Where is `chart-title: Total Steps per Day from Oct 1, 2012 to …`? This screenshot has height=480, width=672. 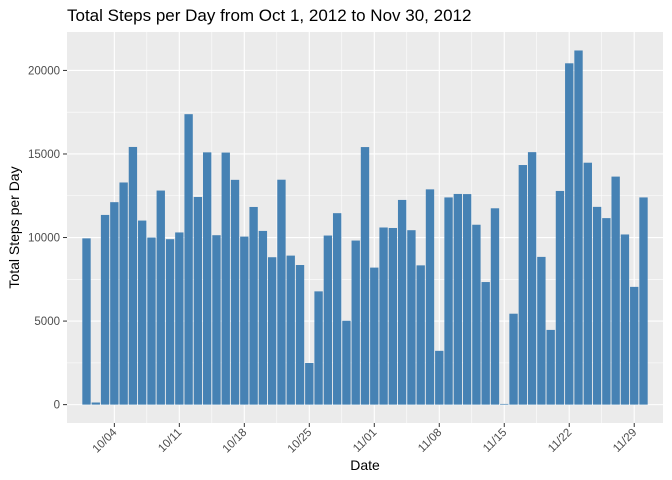 chart-title: Total Steps per Day from Oct 1, 2012 to … is located at coordinates (269, 15).